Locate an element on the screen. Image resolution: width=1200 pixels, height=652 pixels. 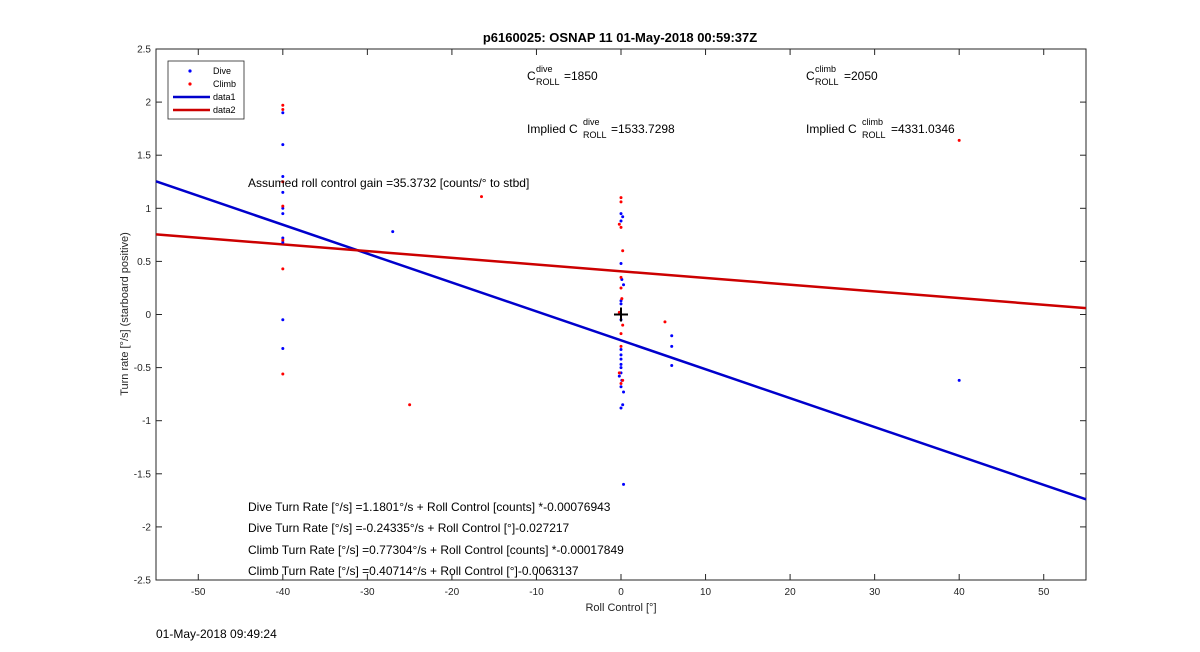
c-climb-value: =2050 is located at coordinates (861, 76).